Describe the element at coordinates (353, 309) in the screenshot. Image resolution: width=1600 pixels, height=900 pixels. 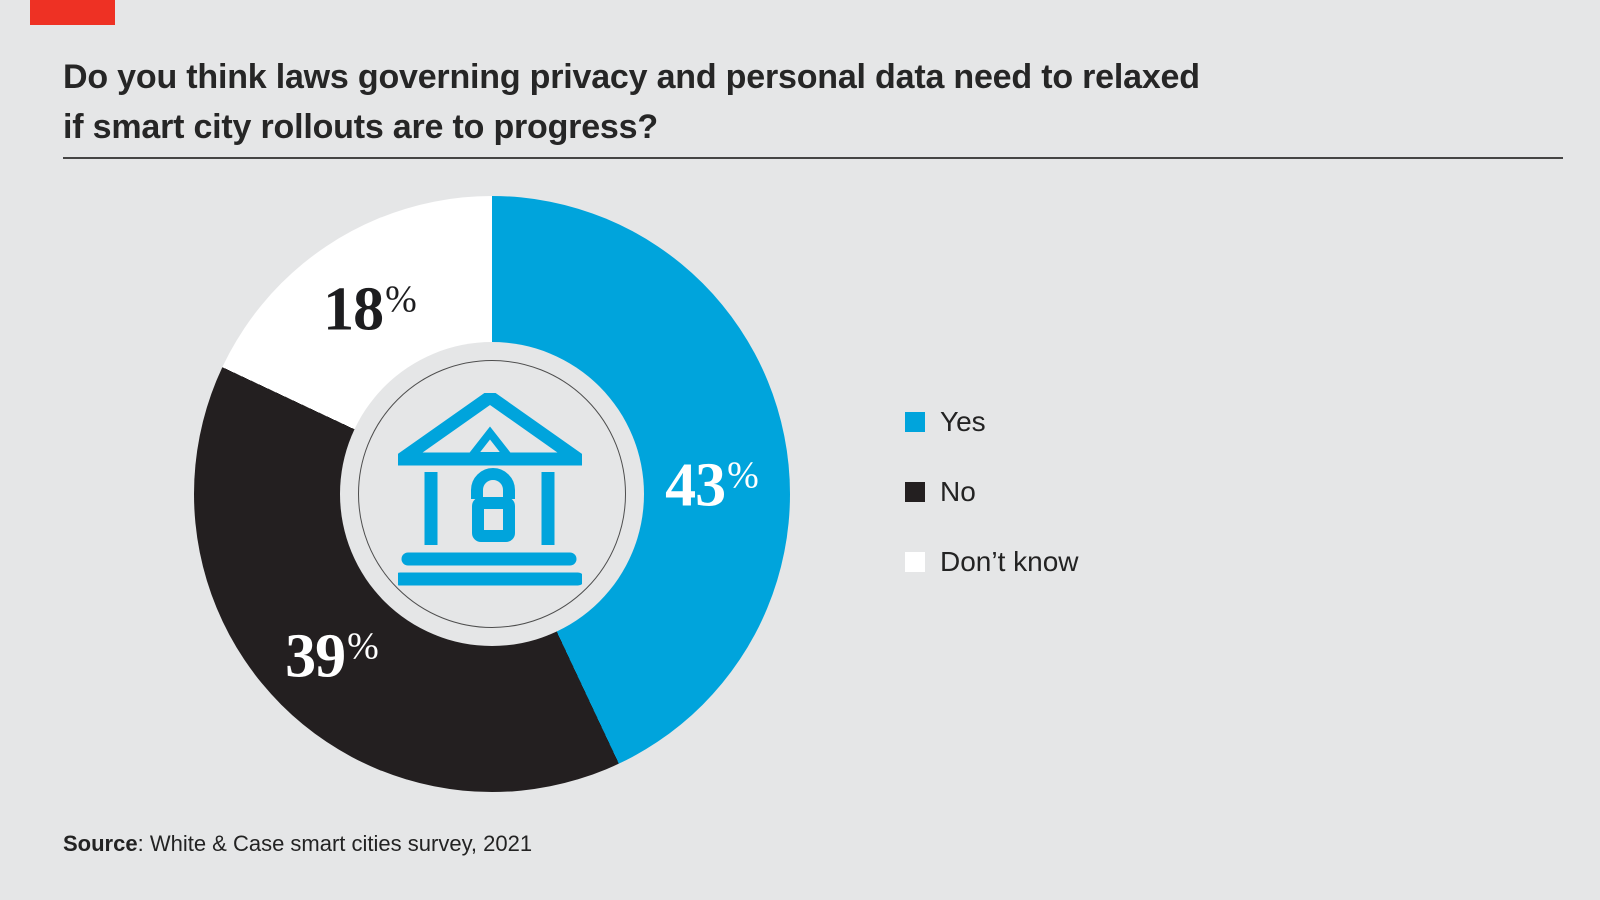
I see `slice-value-dont-know: 18` at that location.